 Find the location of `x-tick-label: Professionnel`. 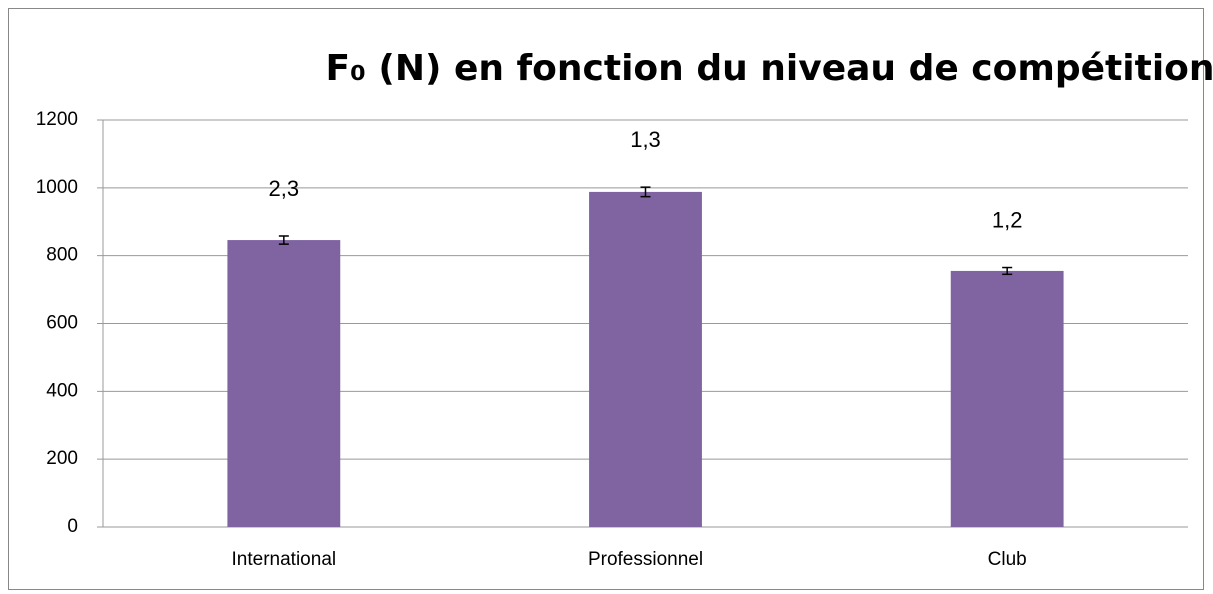

x-tick-label: Professionnel is located at coordinates (645, 559).